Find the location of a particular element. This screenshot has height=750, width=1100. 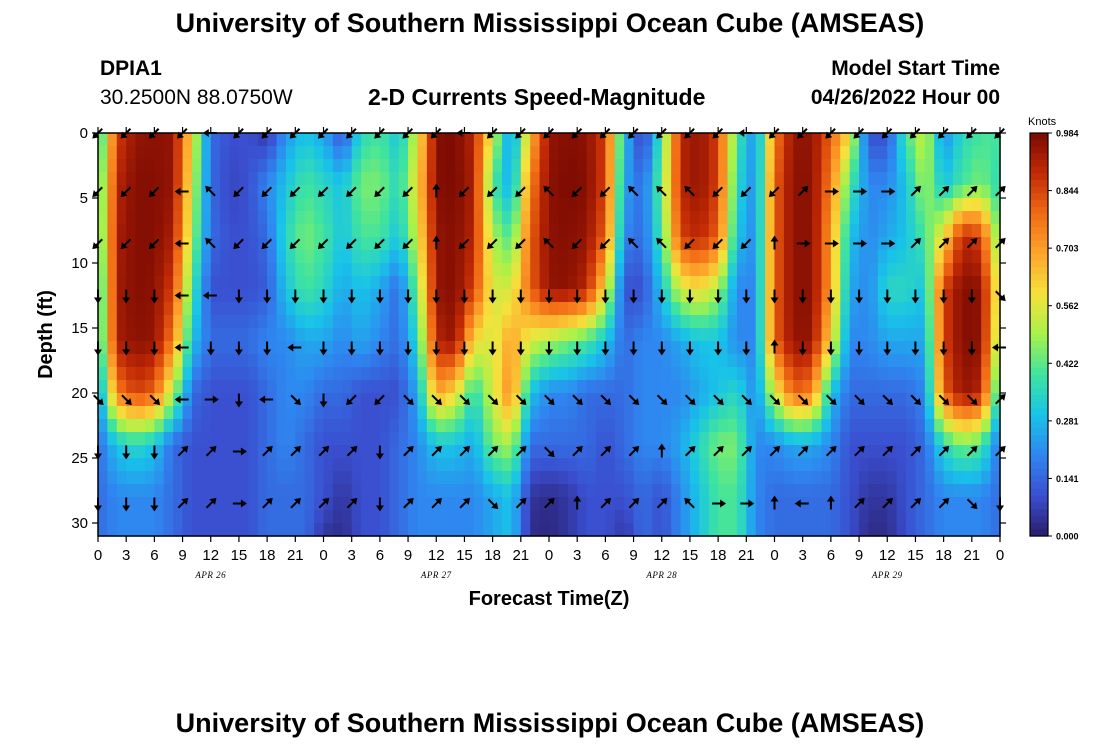

x-tick-label: 15 is located at coordinates (464, 555).